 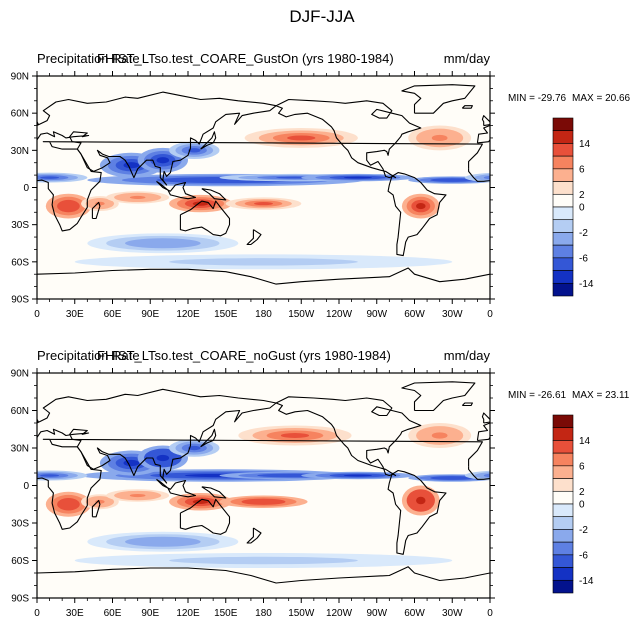 I want to click on colorbar: 14 6 2 0 -2 -6 -14, so click(x=573, y=504).